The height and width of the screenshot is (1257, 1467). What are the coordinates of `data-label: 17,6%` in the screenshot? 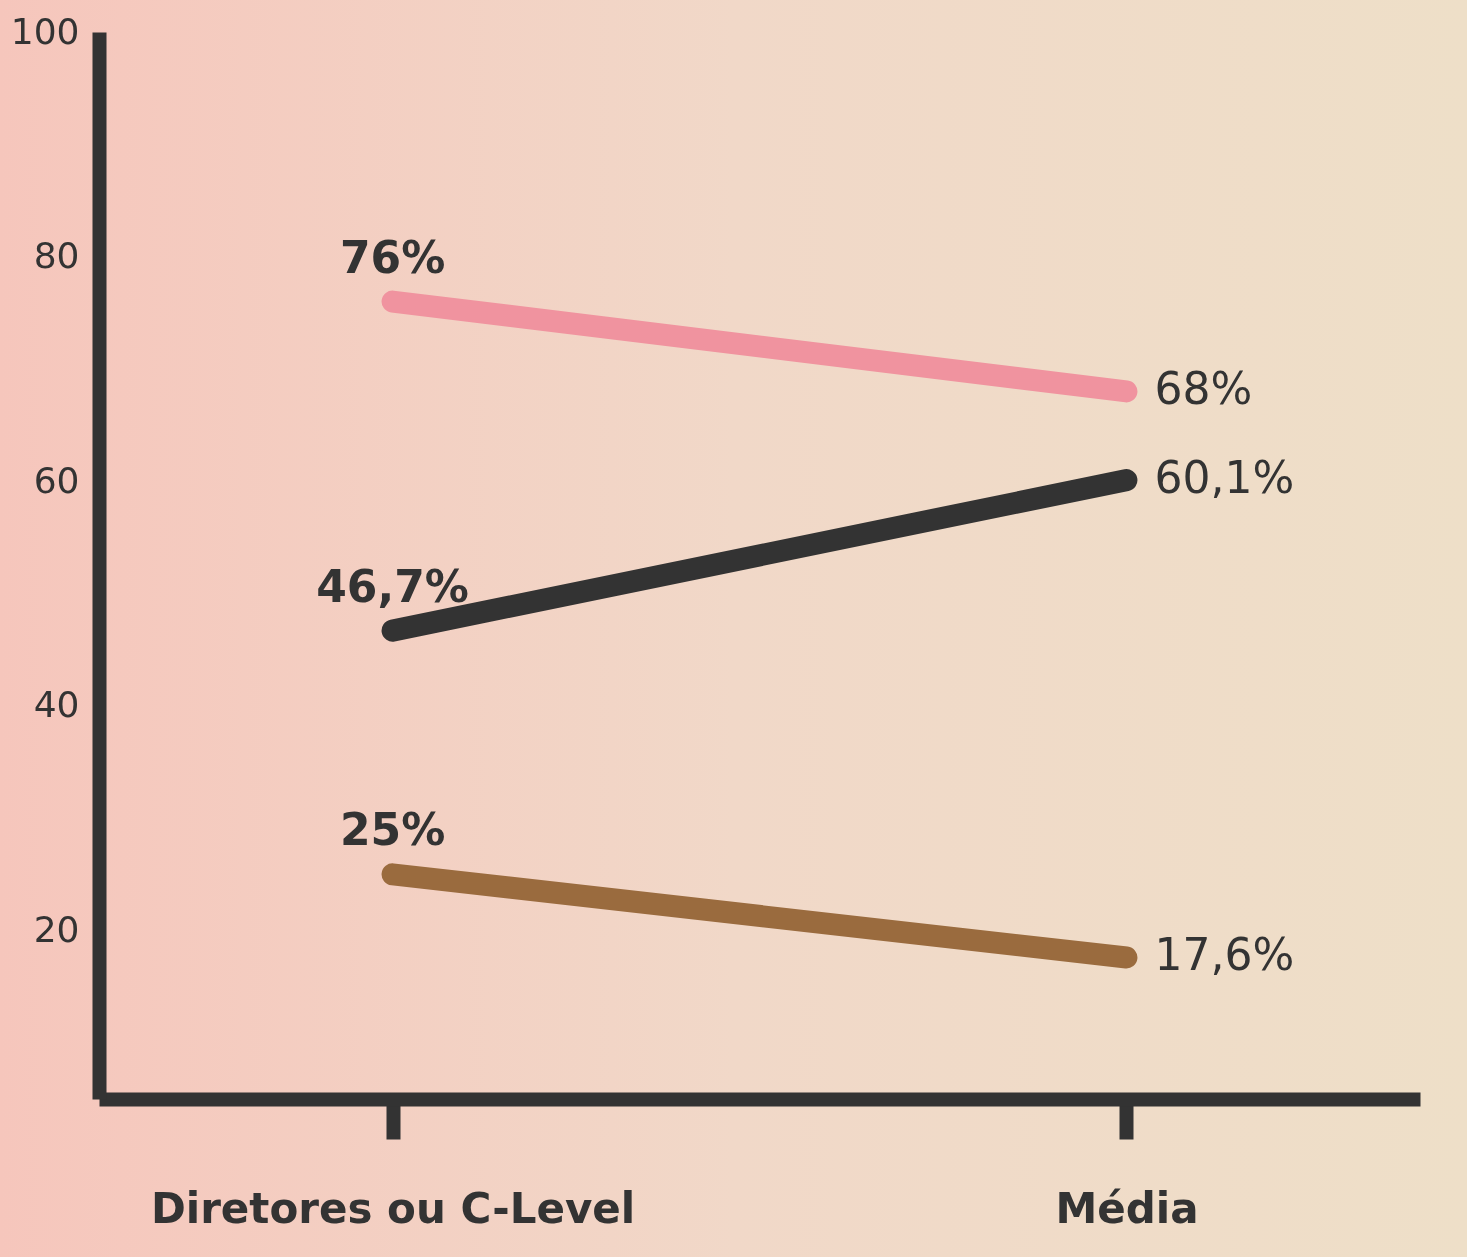 It's located at (1224, 955).